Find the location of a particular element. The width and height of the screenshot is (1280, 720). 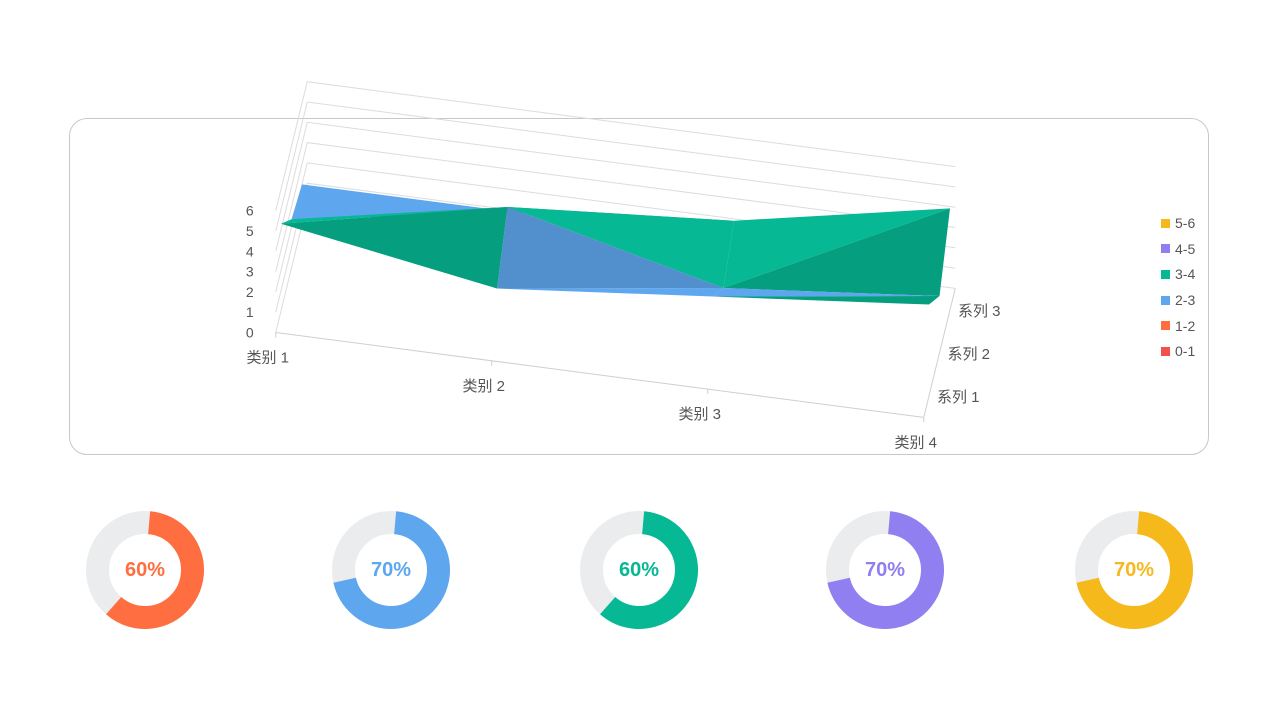

series-axis-tick-label: 系列 2 is located at coordinates (969, 354).